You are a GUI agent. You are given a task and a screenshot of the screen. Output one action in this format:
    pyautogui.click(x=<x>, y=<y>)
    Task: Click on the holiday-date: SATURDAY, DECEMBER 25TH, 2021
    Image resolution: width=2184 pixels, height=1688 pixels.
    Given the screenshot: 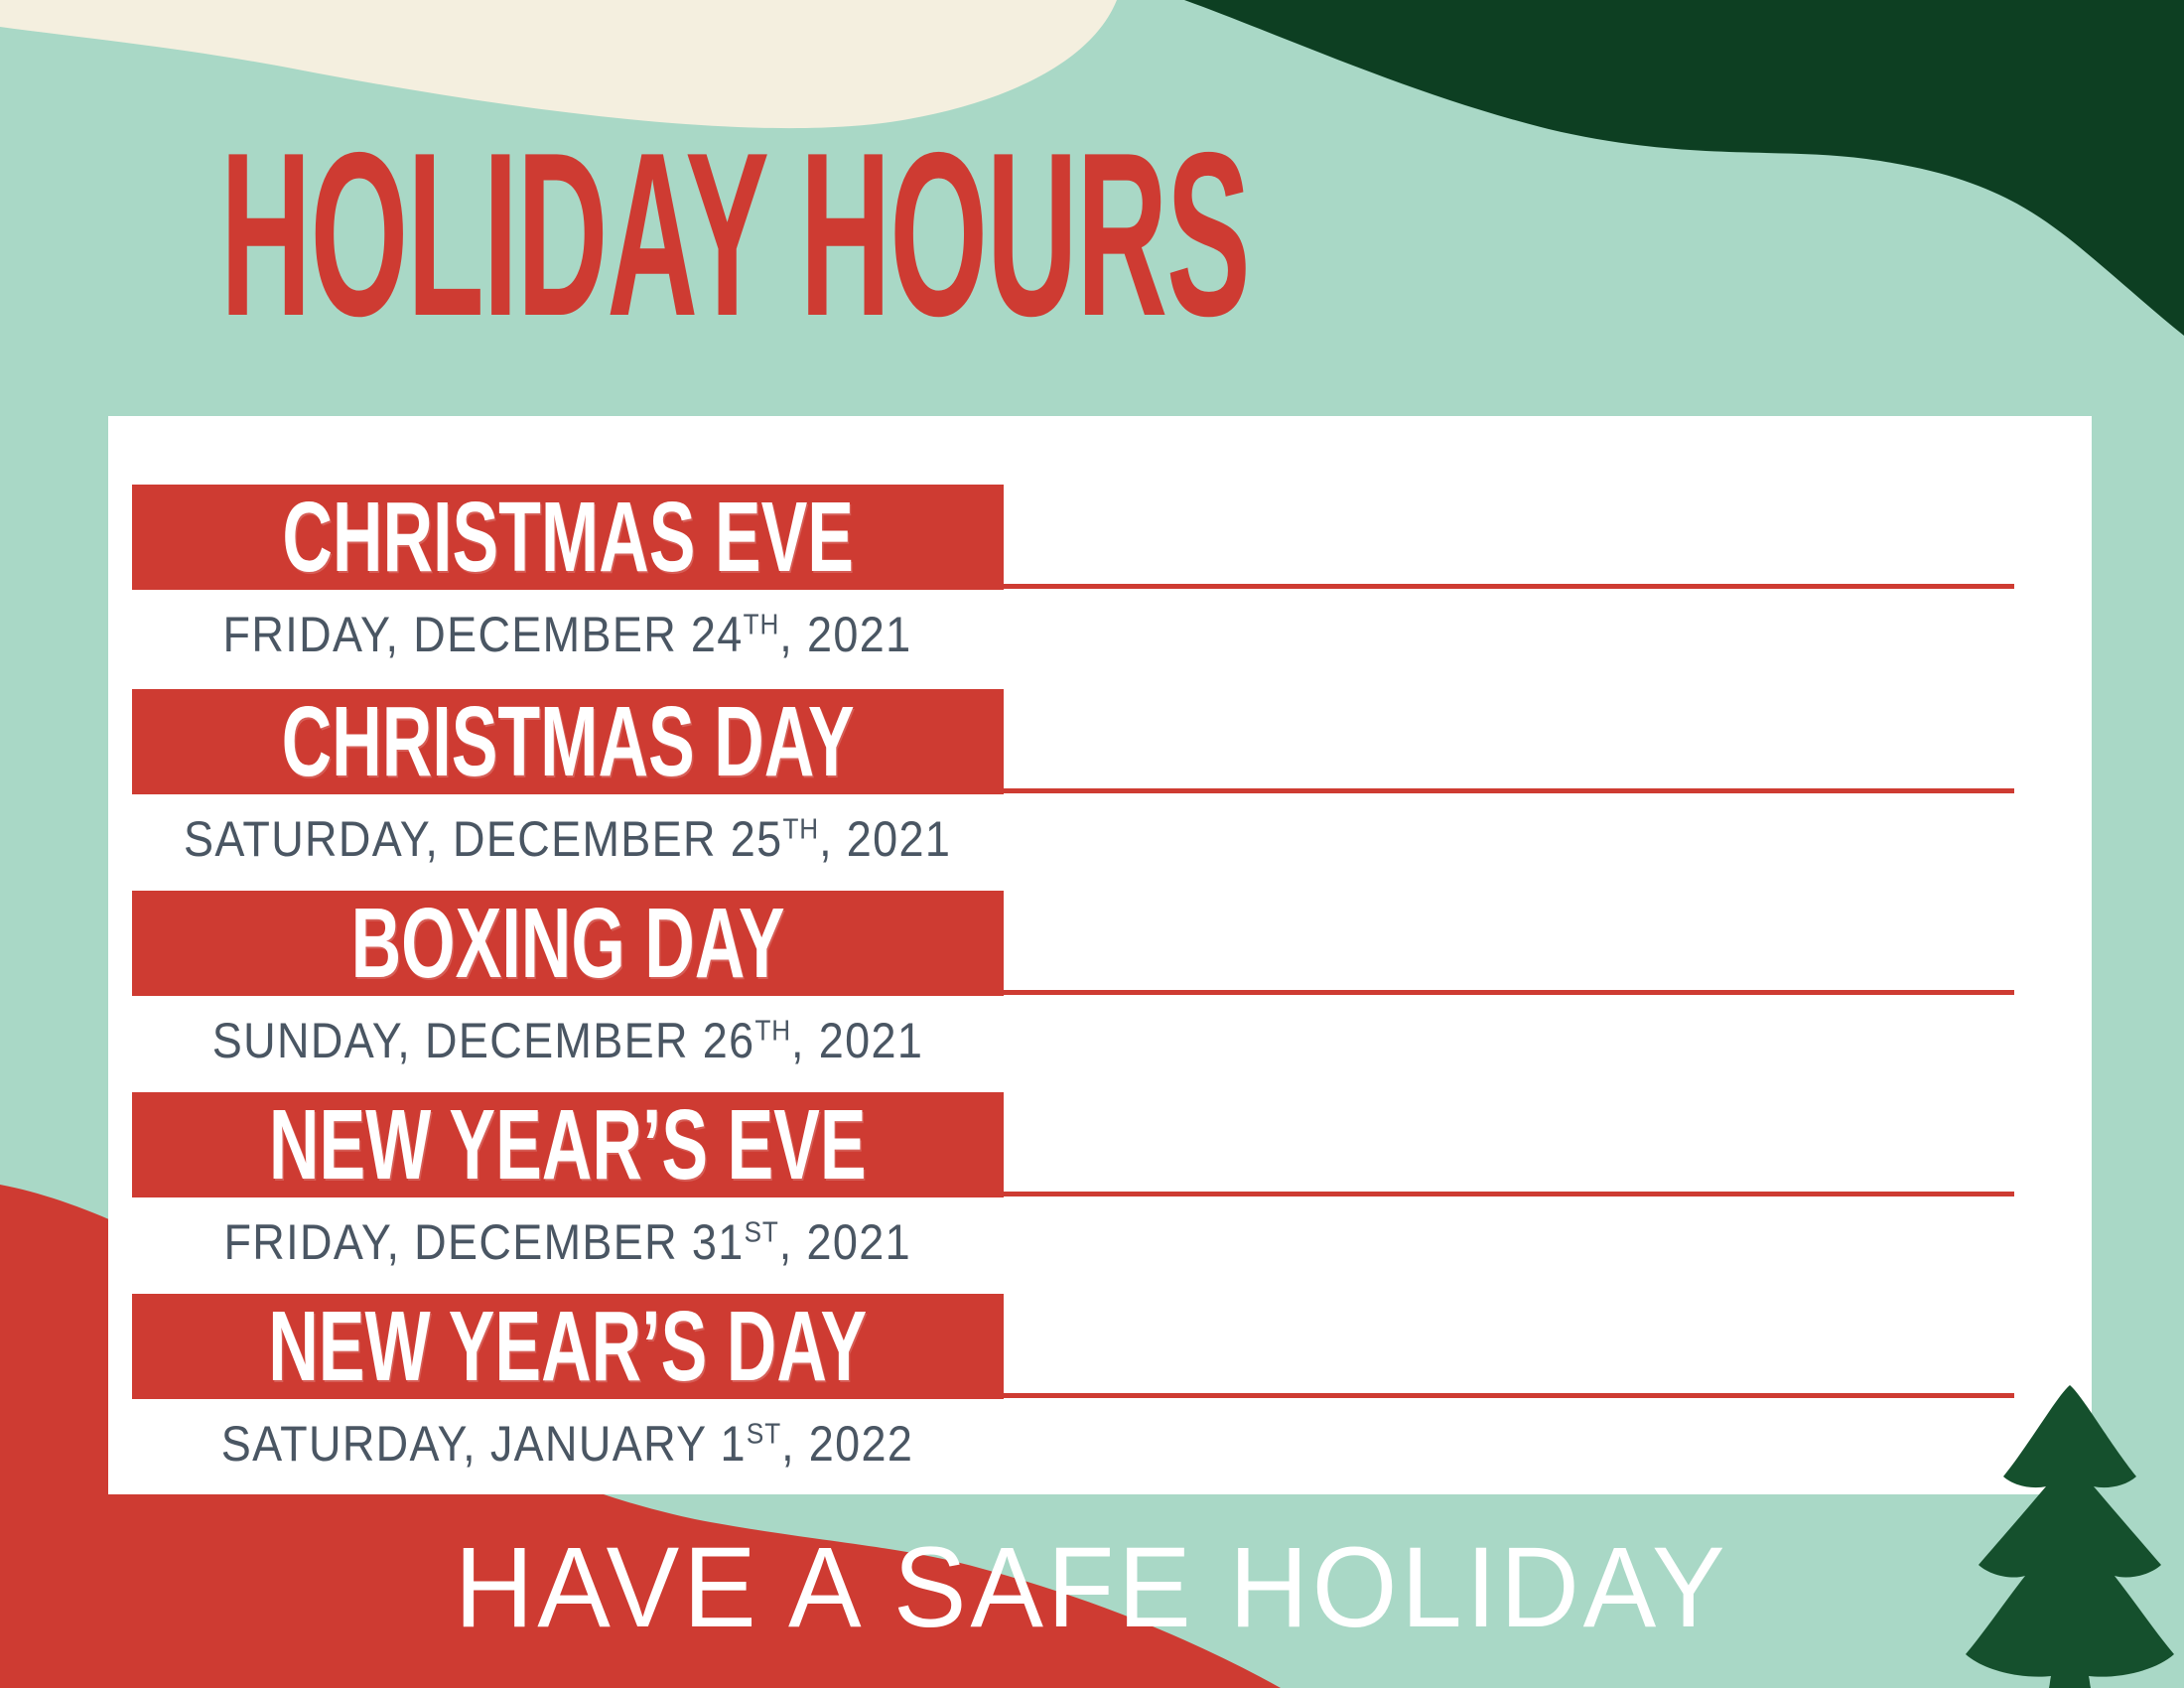 What is the action you would take?
    pyautogui.click(x=568, y=839)
    